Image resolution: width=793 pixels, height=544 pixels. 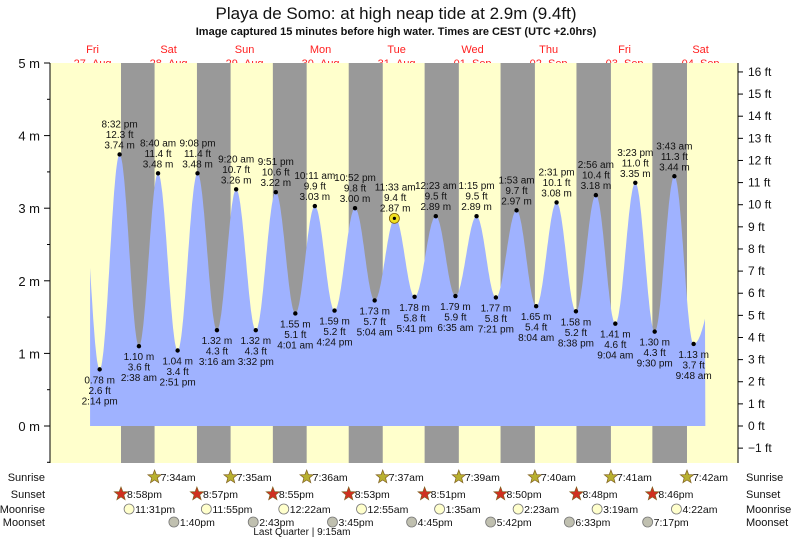 What do you see at coordinates (217, 341) in the screenshot?
I see `tide-label-m: 1.32 m` at bounding box center [217, 341].